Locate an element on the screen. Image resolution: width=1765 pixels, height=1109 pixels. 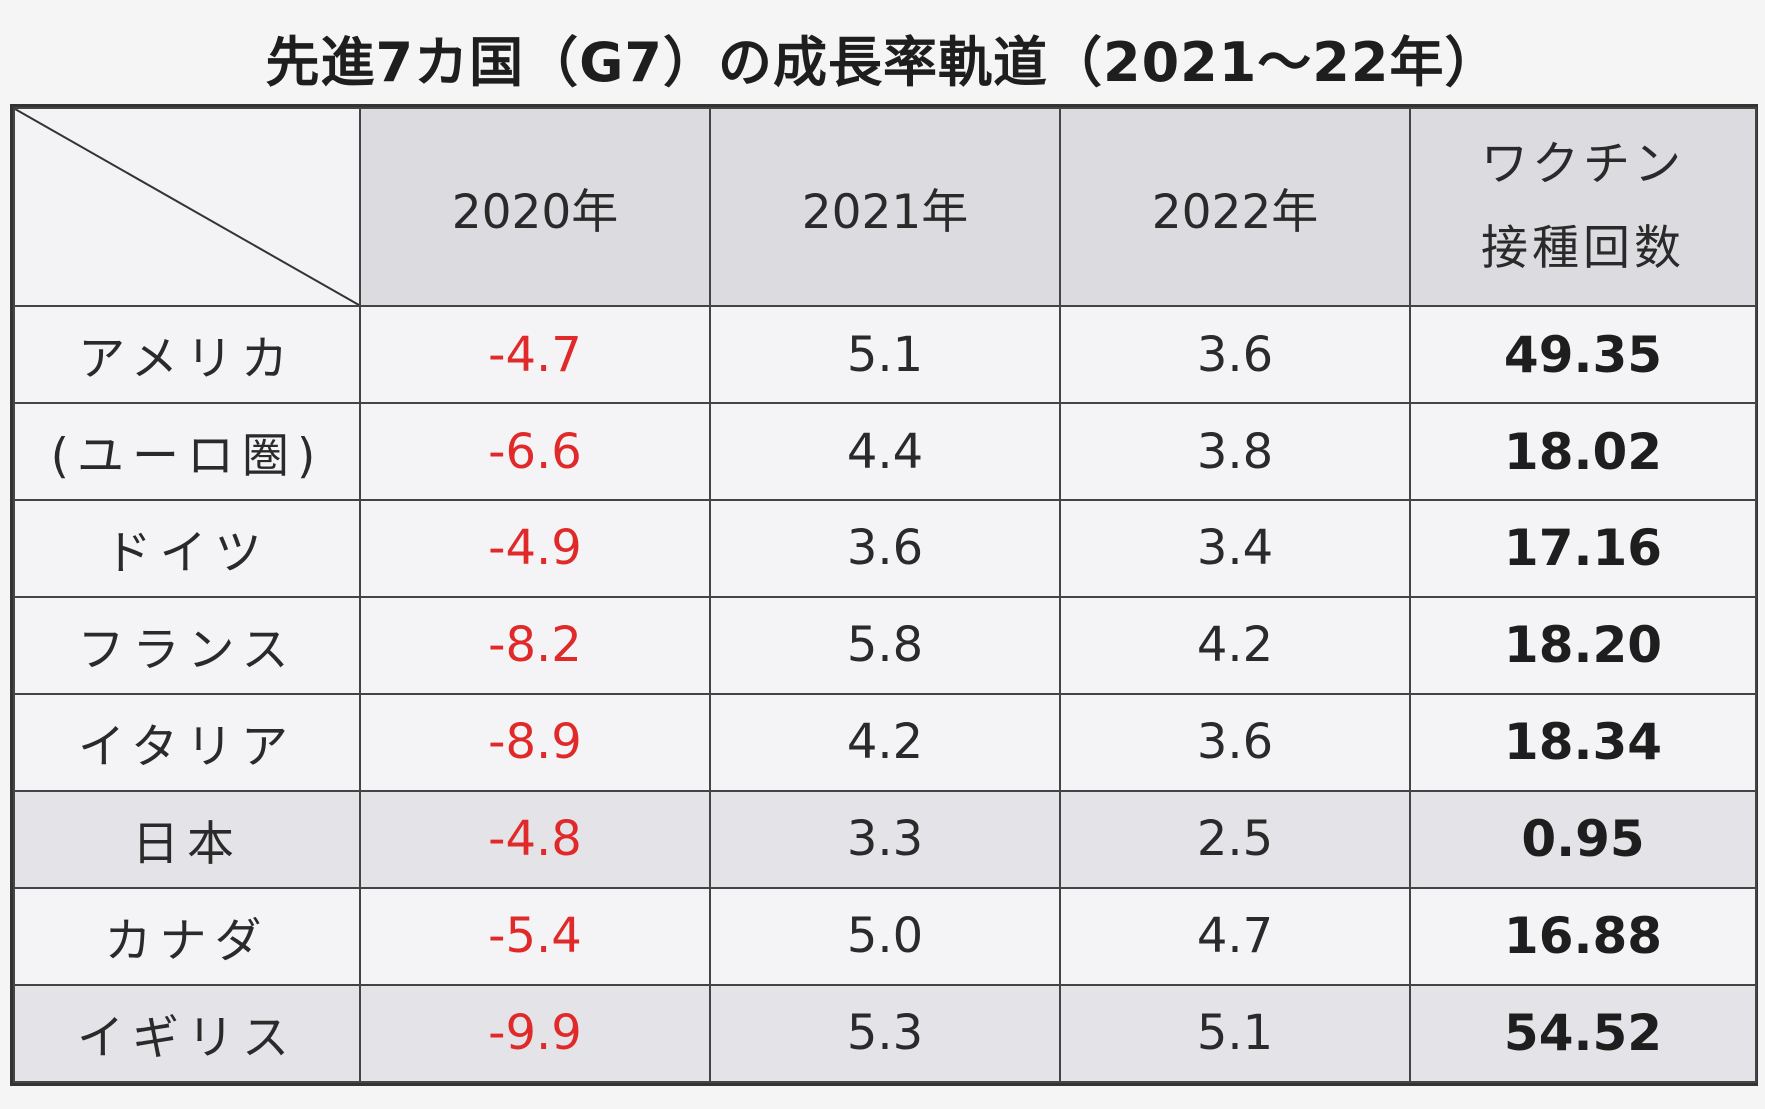
growth-2021-cell: 4.4 is located at coordinates (885, 451).